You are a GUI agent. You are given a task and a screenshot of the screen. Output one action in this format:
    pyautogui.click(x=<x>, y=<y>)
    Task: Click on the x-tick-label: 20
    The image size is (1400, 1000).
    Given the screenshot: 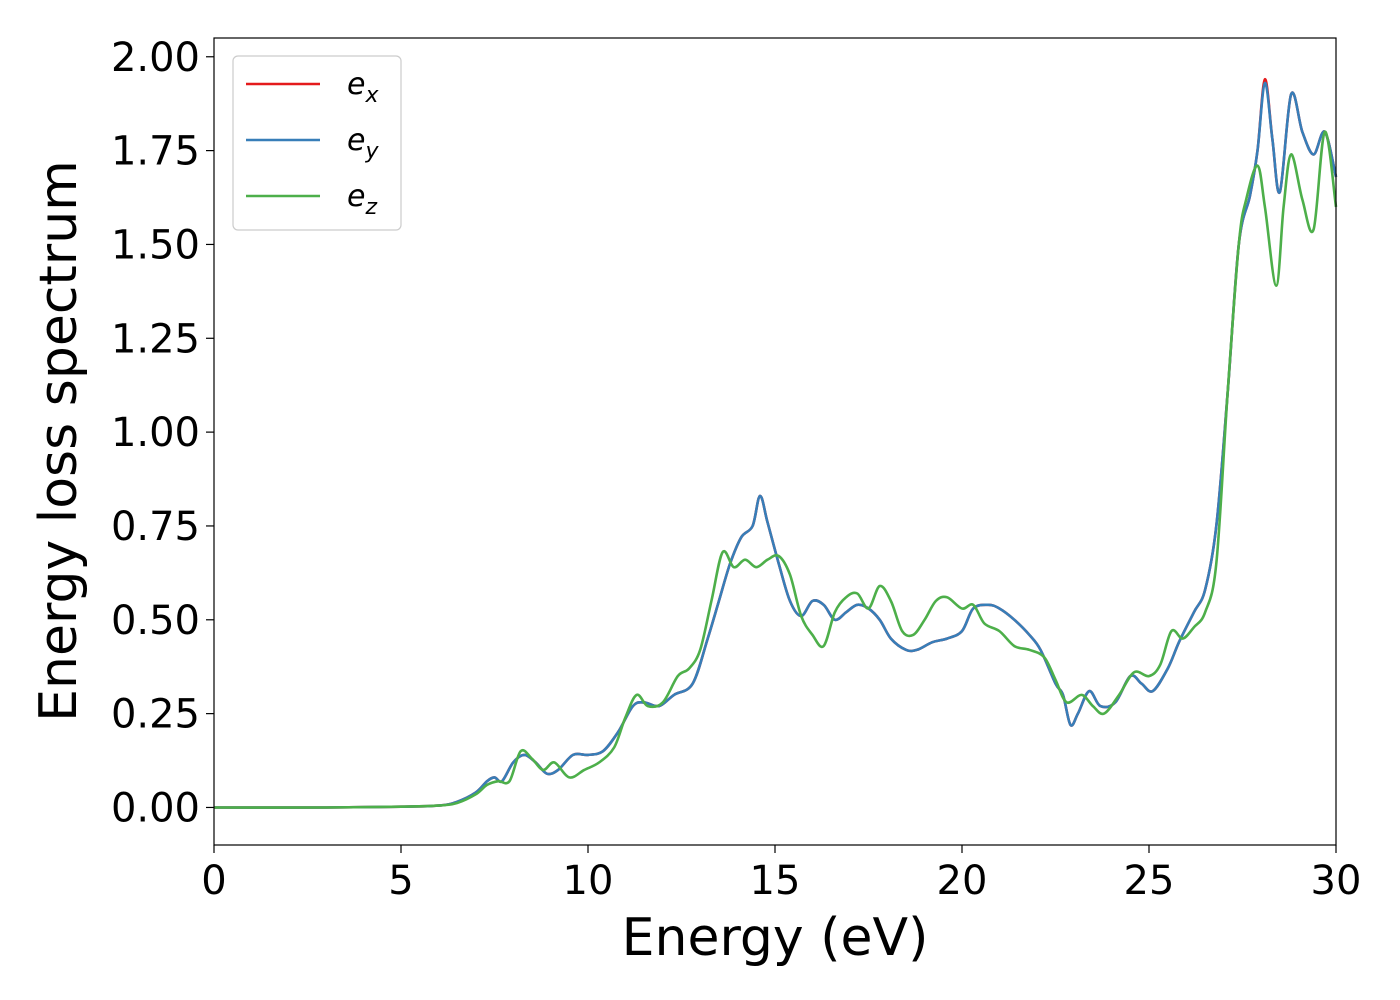 What is the action you would take?
    pyautogui.click(x=962, y=881)
    